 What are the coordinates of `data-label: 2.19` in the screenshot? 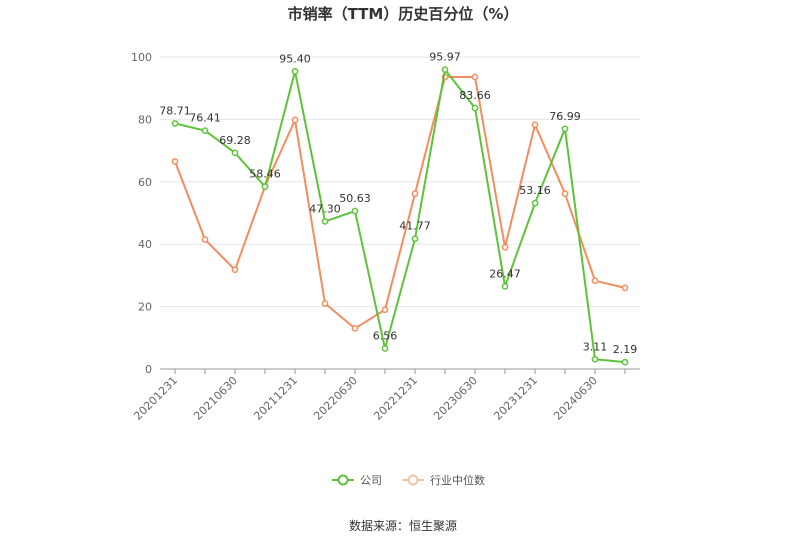 It's located at (625, 349).